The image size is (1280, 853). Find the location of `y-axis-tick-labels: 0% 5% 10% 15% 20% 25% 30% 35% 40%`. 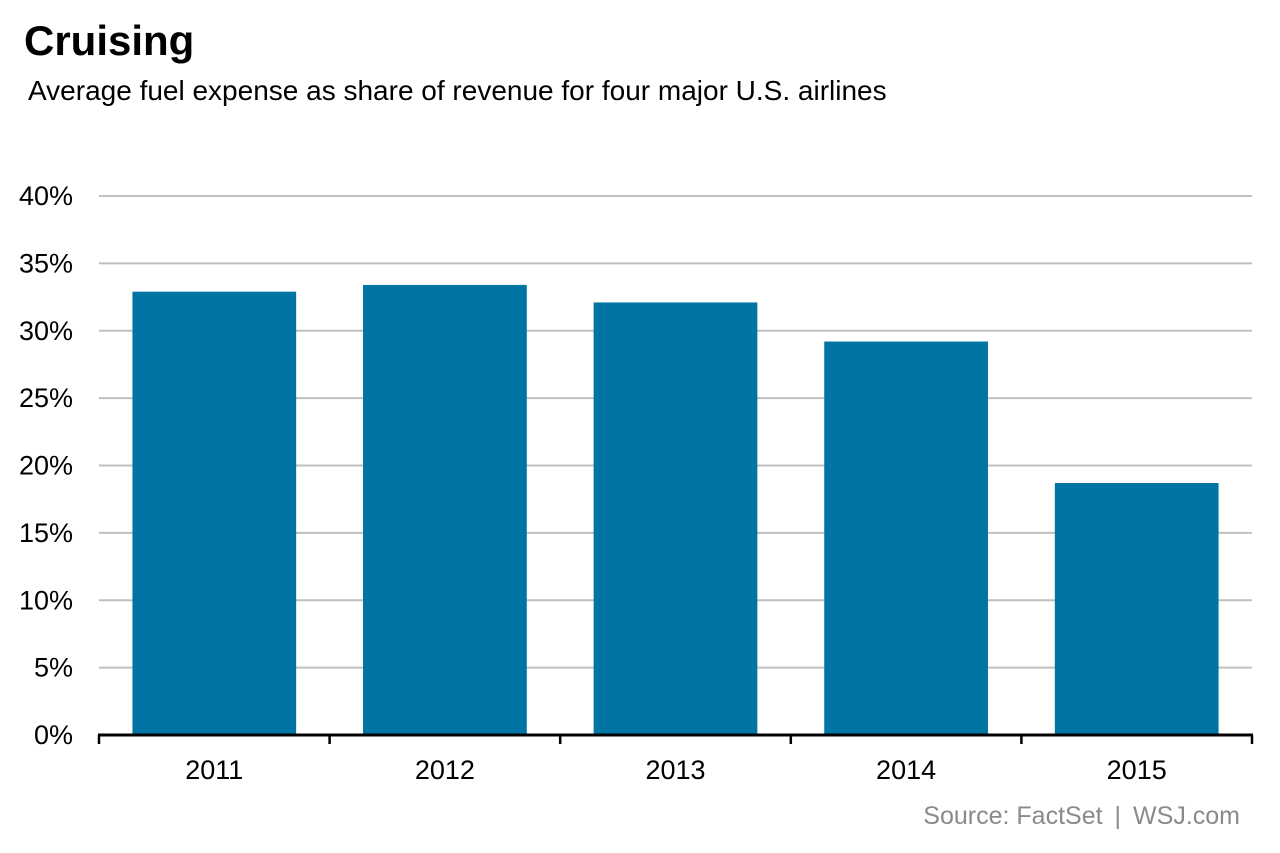

y-axis-tick-labels: 0% 5% 10% 15% 20% 25% 30% 35% 40% is located at coordinates (46, 465).